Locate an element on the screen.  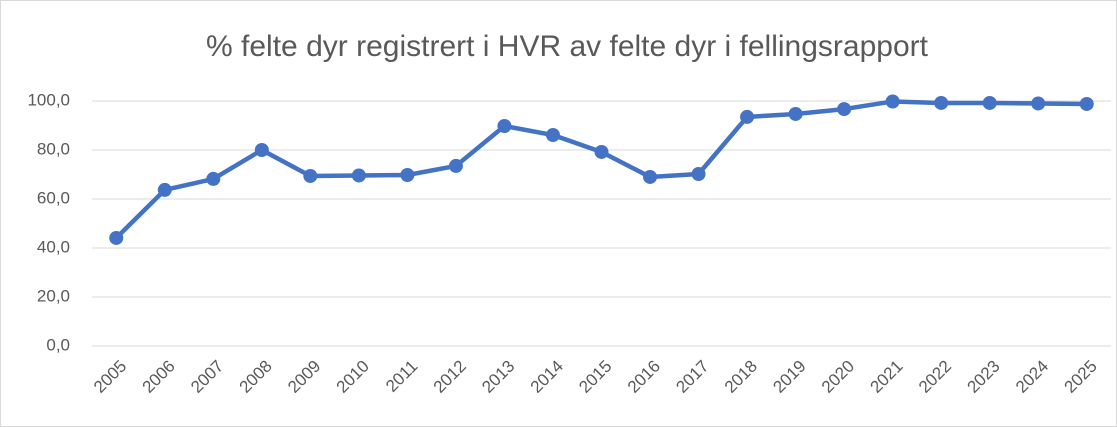
y-tick-label: 80,0 is located at coordinates (53, 148).